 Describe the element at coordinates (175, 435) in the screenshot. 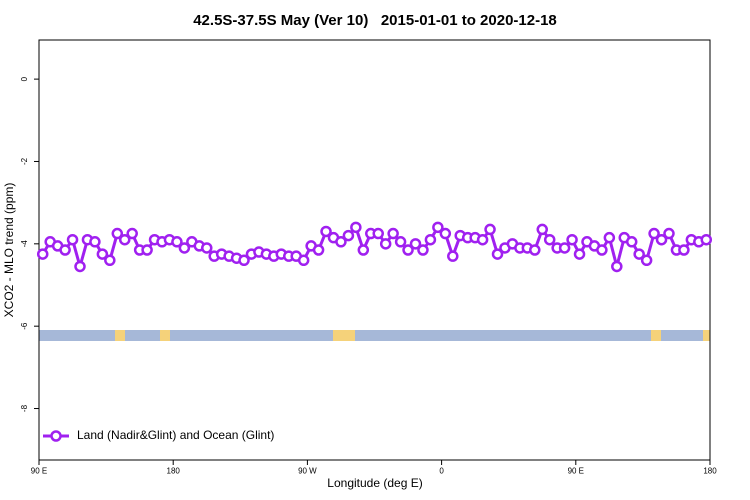

I see `legend-label: Land (Nadir&Glint) and Ocean (Glint)` at that location.